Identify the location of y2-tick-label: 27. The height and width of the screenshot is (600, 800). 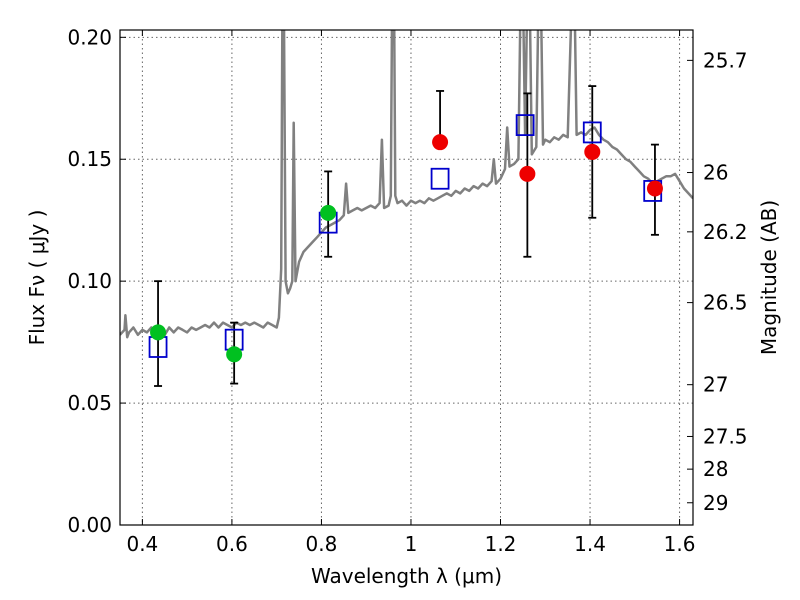
(715, 385).